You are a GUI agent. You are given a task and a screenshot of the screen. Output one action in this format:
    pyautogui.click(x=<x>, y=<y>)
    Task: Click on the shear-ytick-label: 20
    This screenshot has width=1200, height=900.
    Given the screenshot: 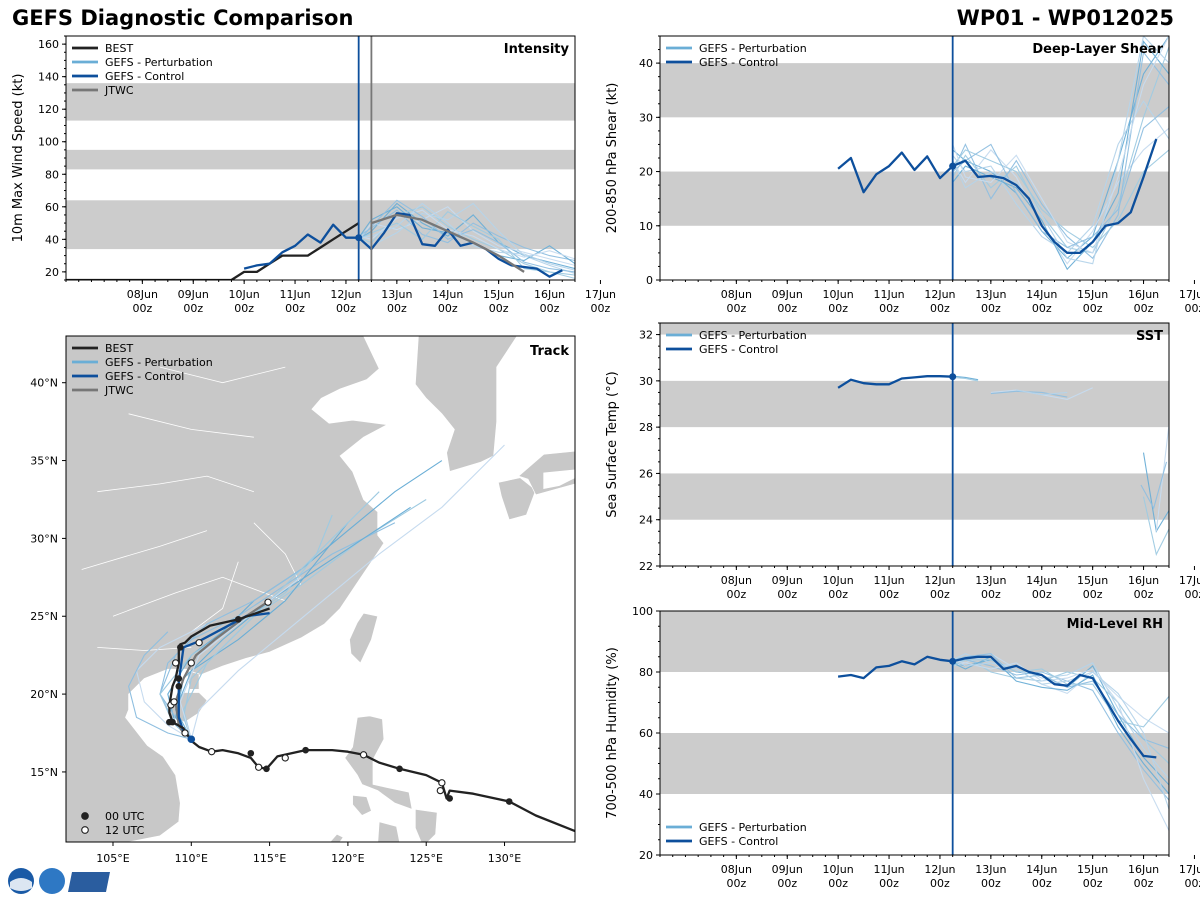 What is the action you would take?
    pyautogui.click(x=646, y=172)
    